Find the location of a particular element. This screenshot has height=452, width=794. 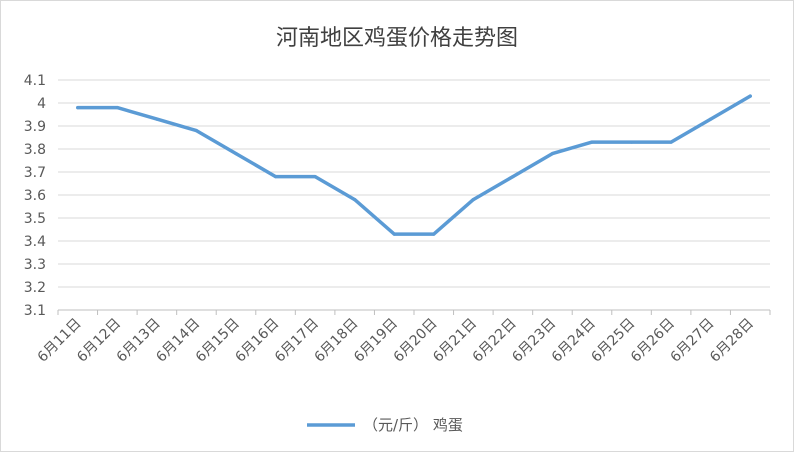

y-tick-label: 3.8 is located at coordinates (35, 150).